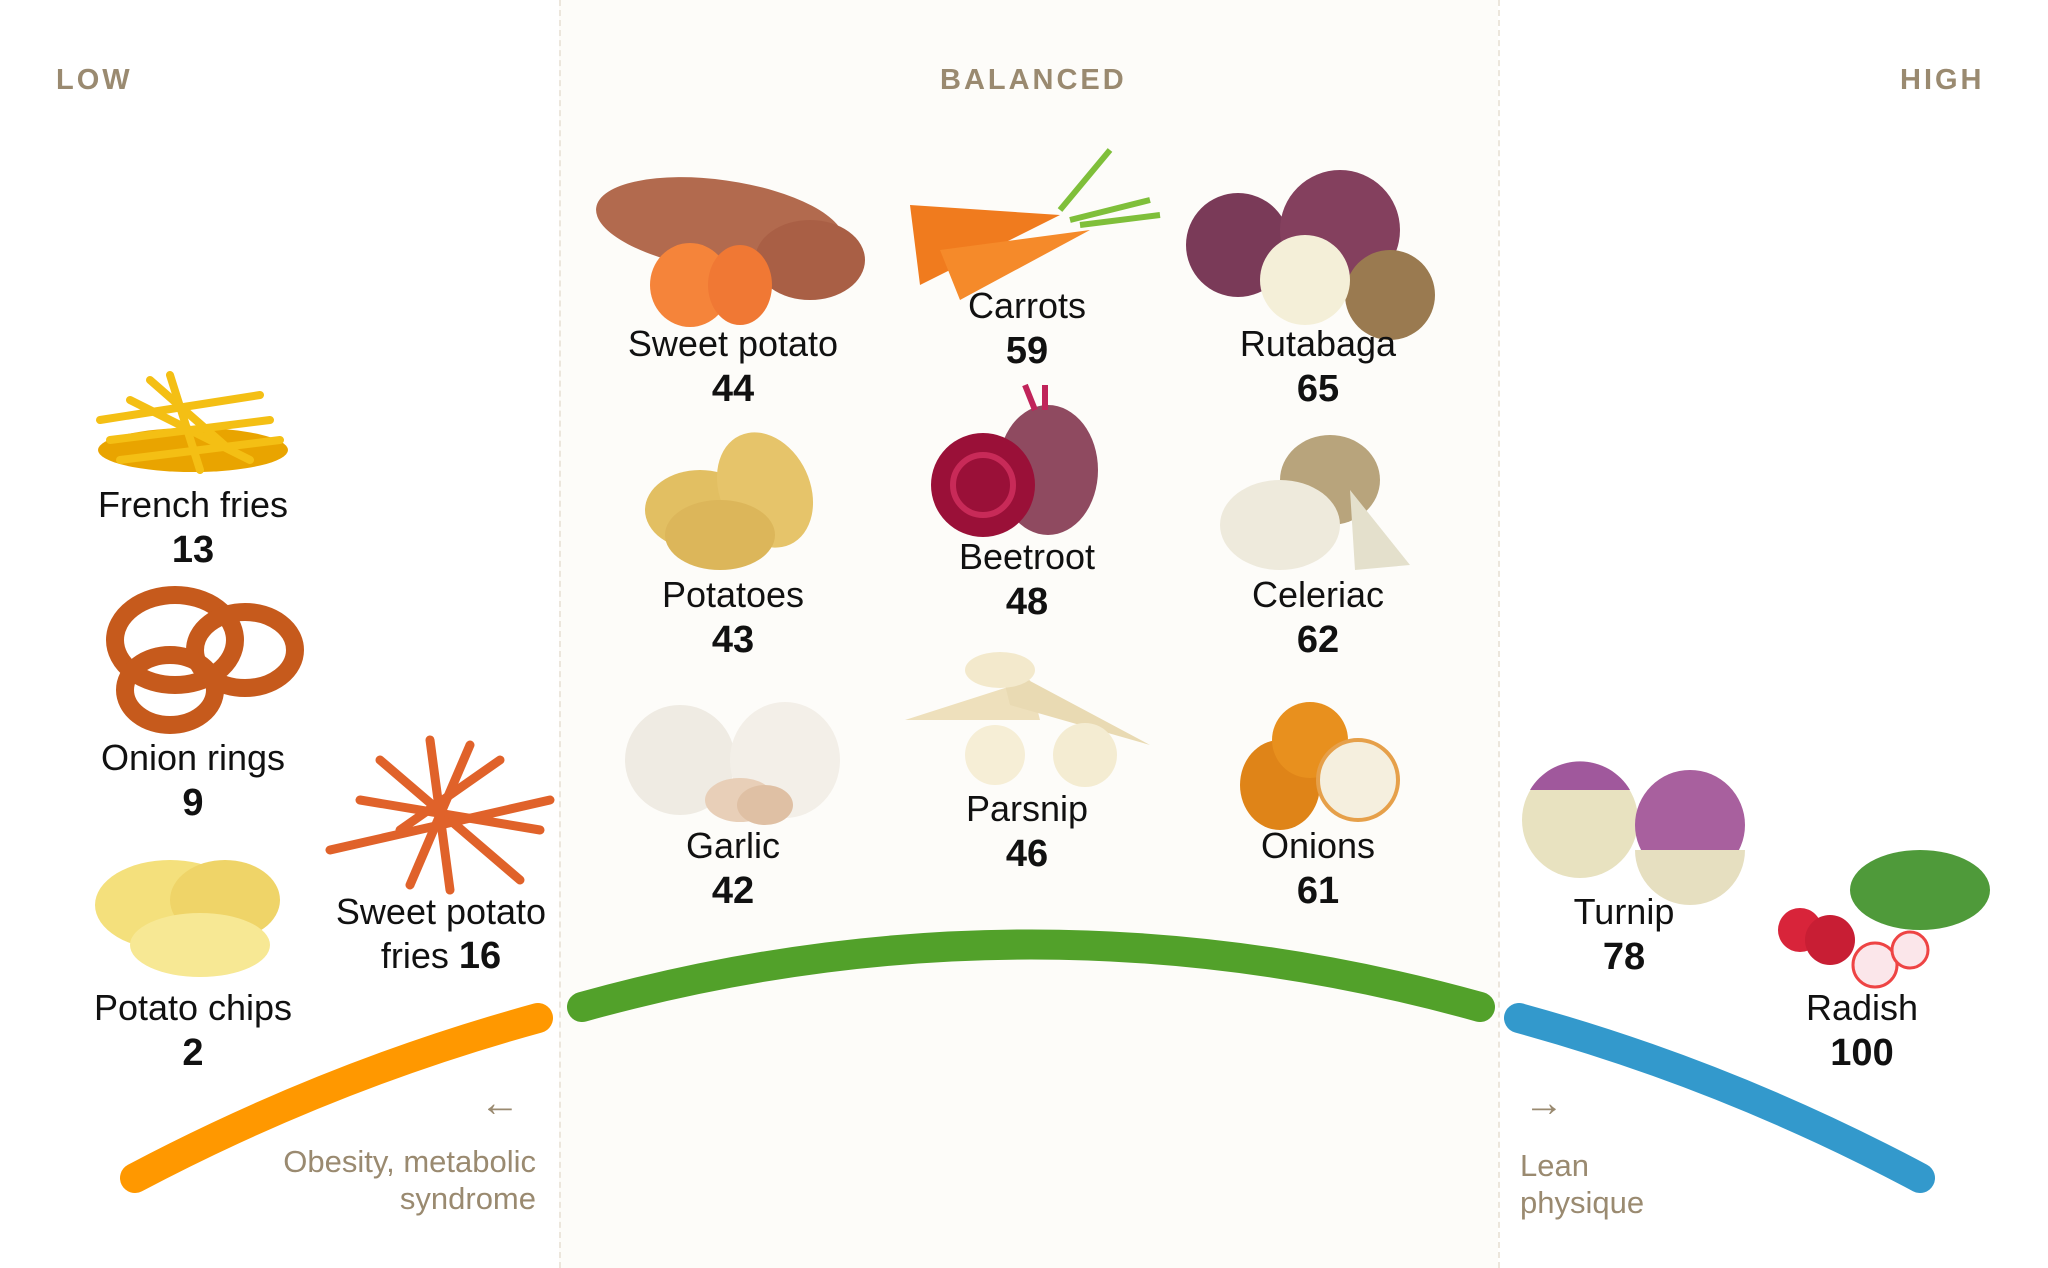 This screenshot has width=2048, height=1268. I want to click on item-label: Celeriac, so click(1318, 594).